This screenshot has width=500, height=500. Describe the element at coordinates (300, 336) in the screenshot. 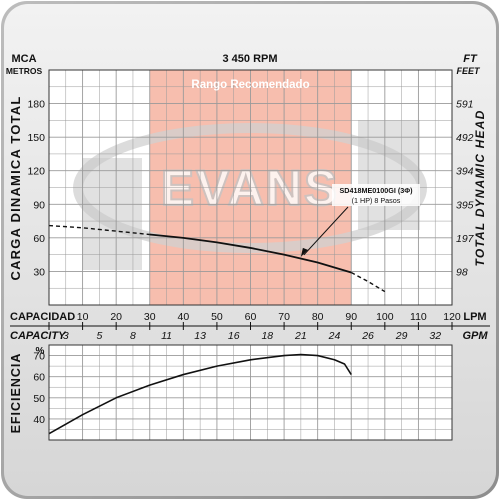

I see `x-tick-label-gpm: 21` at that location.